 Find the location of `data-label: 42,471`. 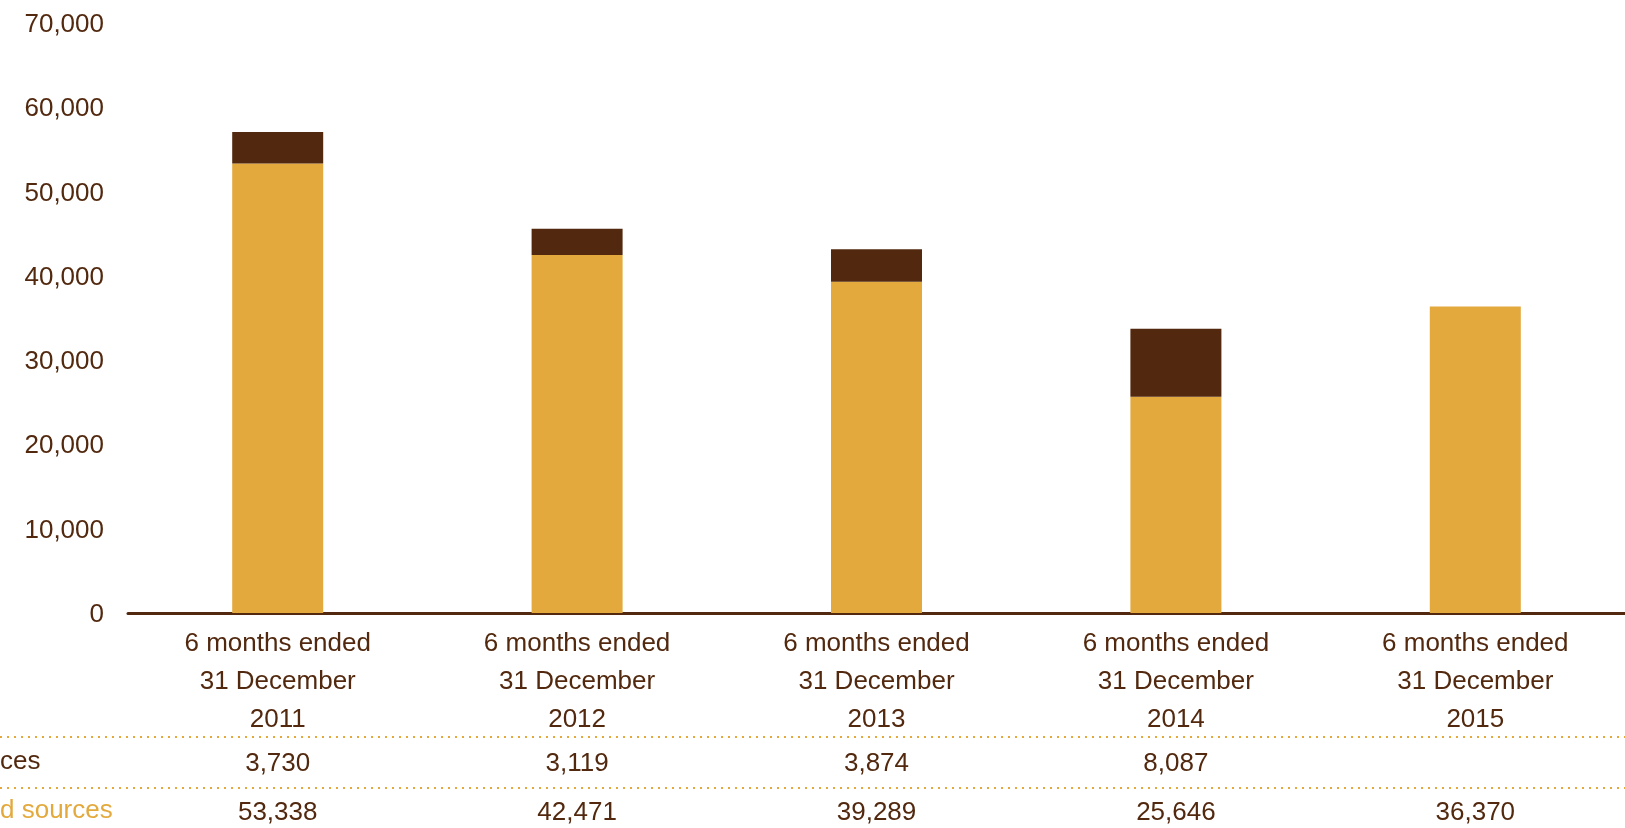

data-label: 42,471 is located at coordinates (577, 811).